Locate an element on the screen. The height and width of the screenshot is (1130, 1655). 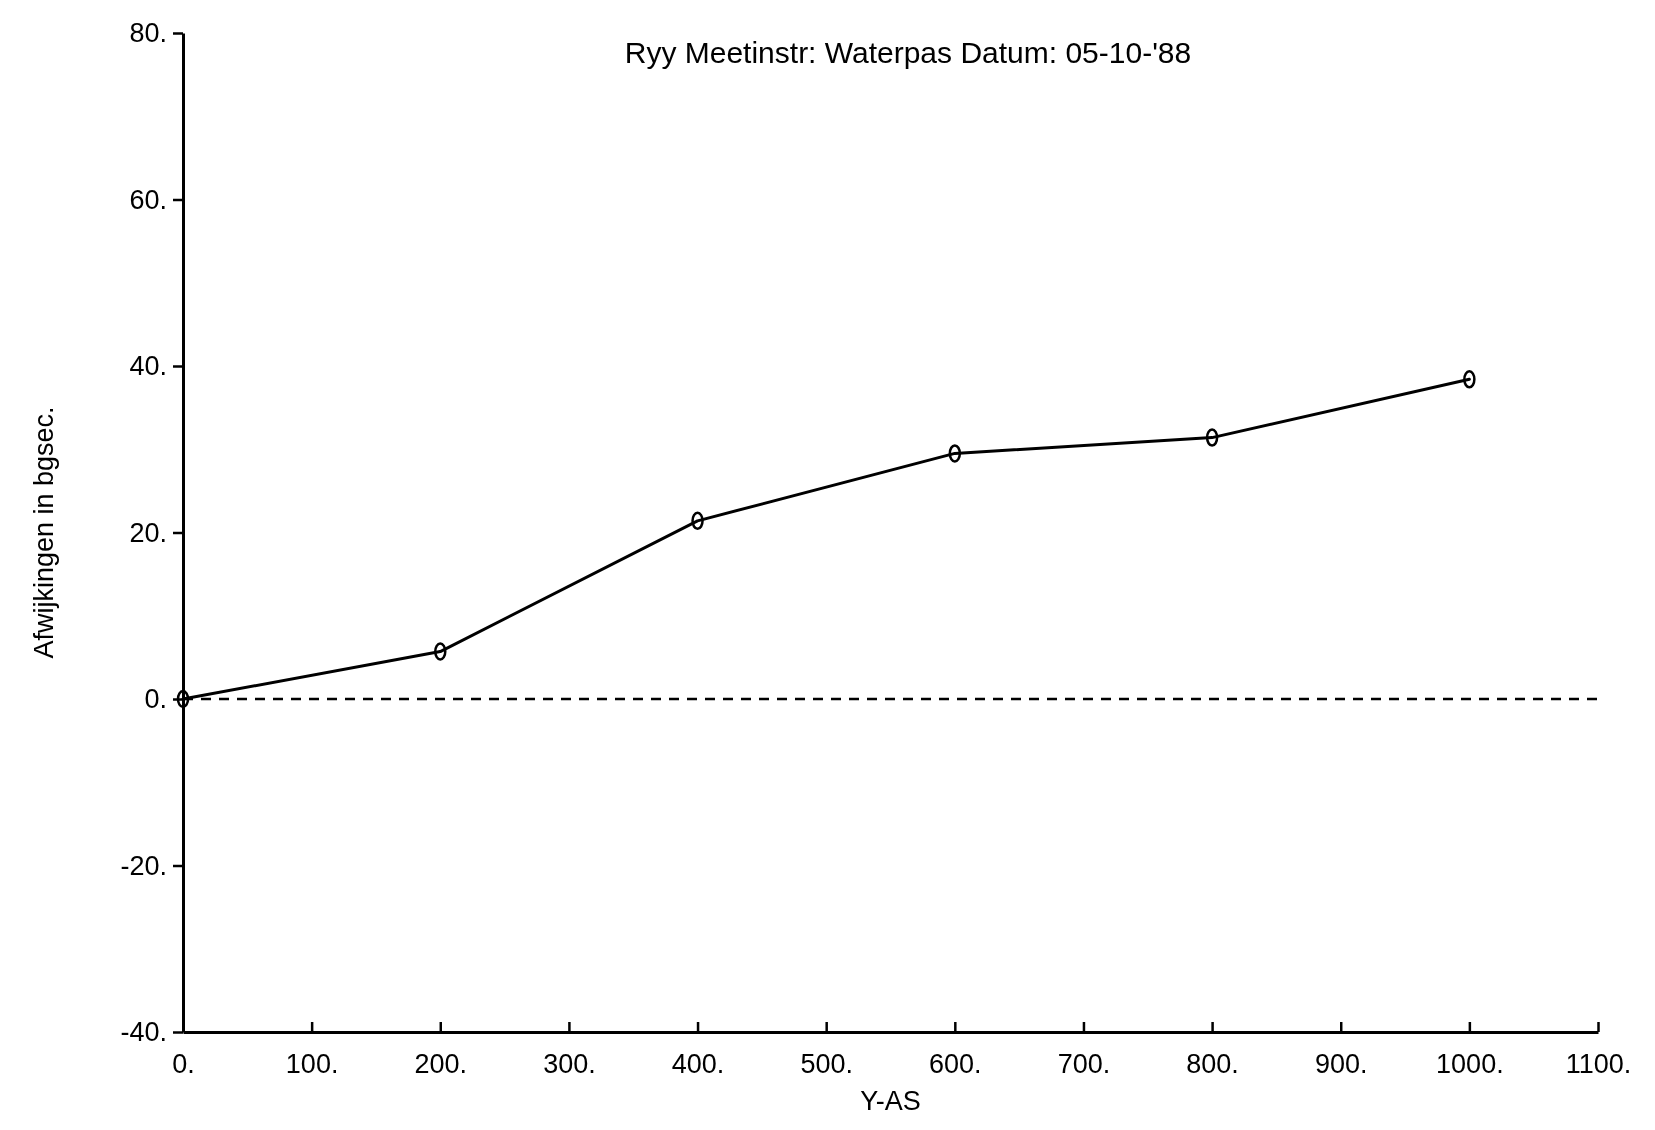
y-tick-label: -20. is located at coordinates (143, 865).